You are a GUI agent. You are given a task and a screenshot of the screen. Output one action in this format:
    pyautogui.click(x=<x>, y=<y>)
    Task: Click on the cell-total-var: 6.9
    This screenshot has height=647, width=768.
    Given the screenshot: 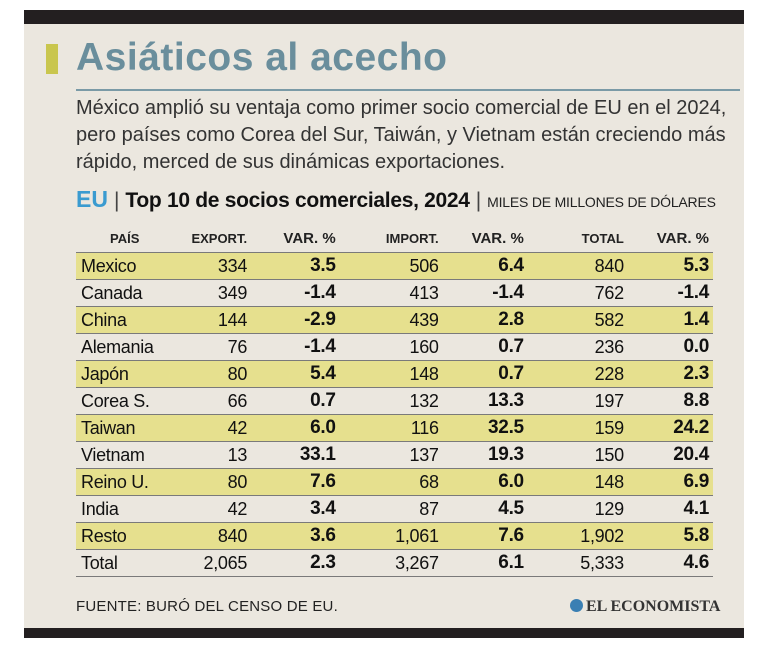 What is the action you would take?
    pyautogui.click(x=670, y=482)
    